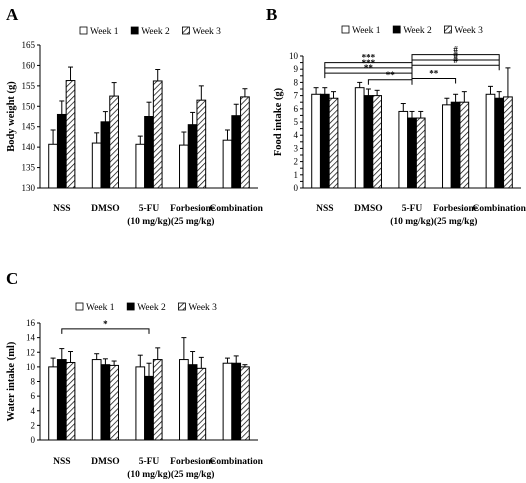  I want to click on y-tick-label: 8, so click(33, 382).